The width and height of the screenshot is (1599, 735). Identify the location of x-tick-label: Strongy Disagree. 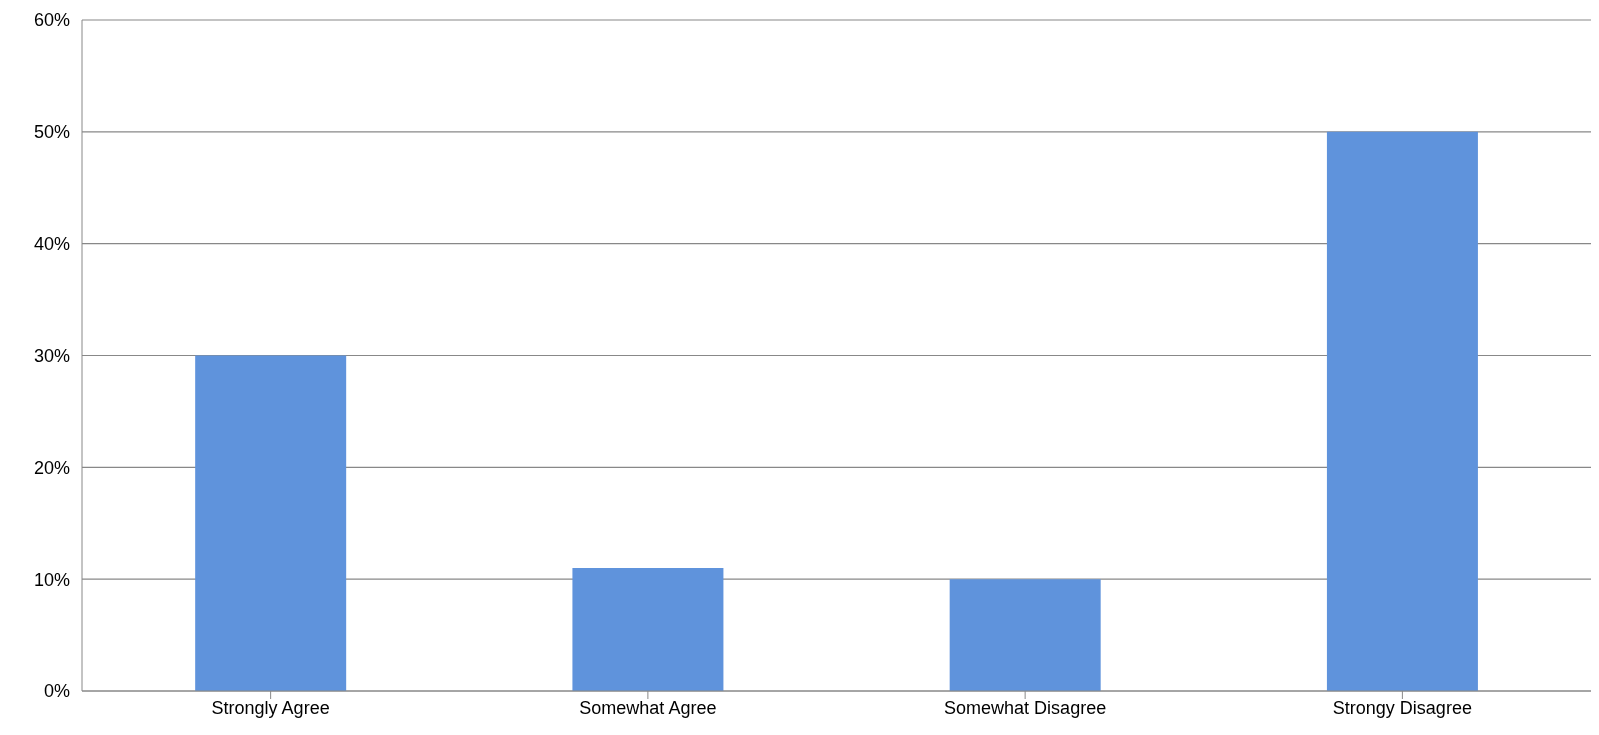
(1402, 707).